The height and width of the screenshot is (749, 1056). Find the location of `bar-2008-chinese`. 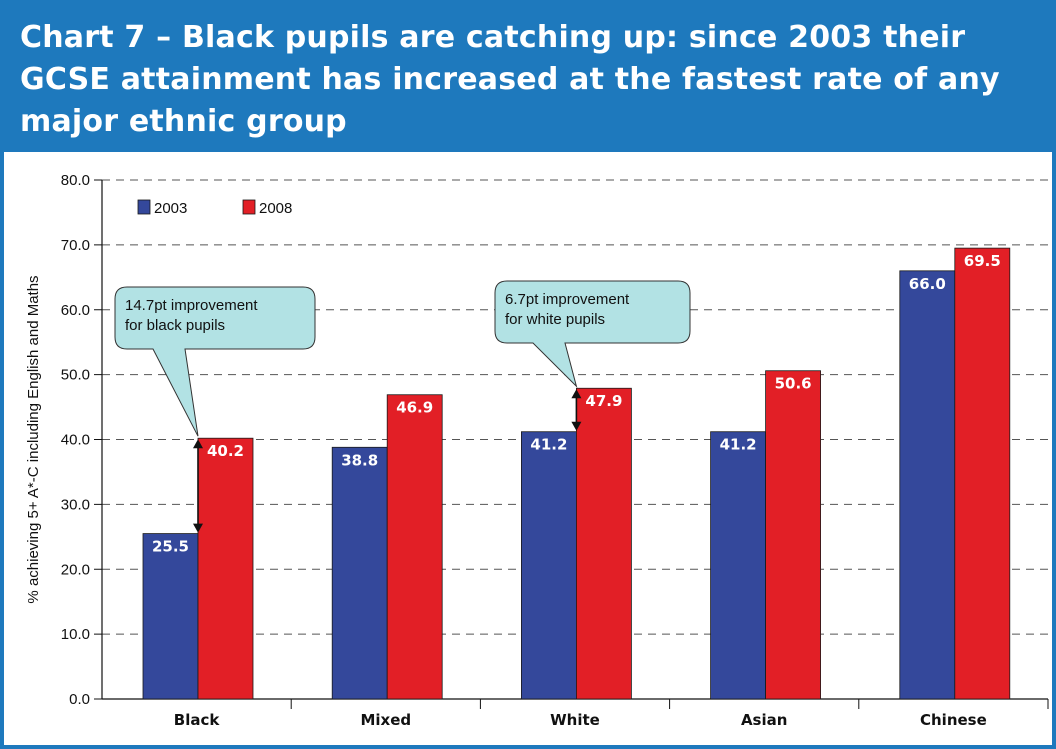

bar-2008-chinese is located at coordinates (982, 473).